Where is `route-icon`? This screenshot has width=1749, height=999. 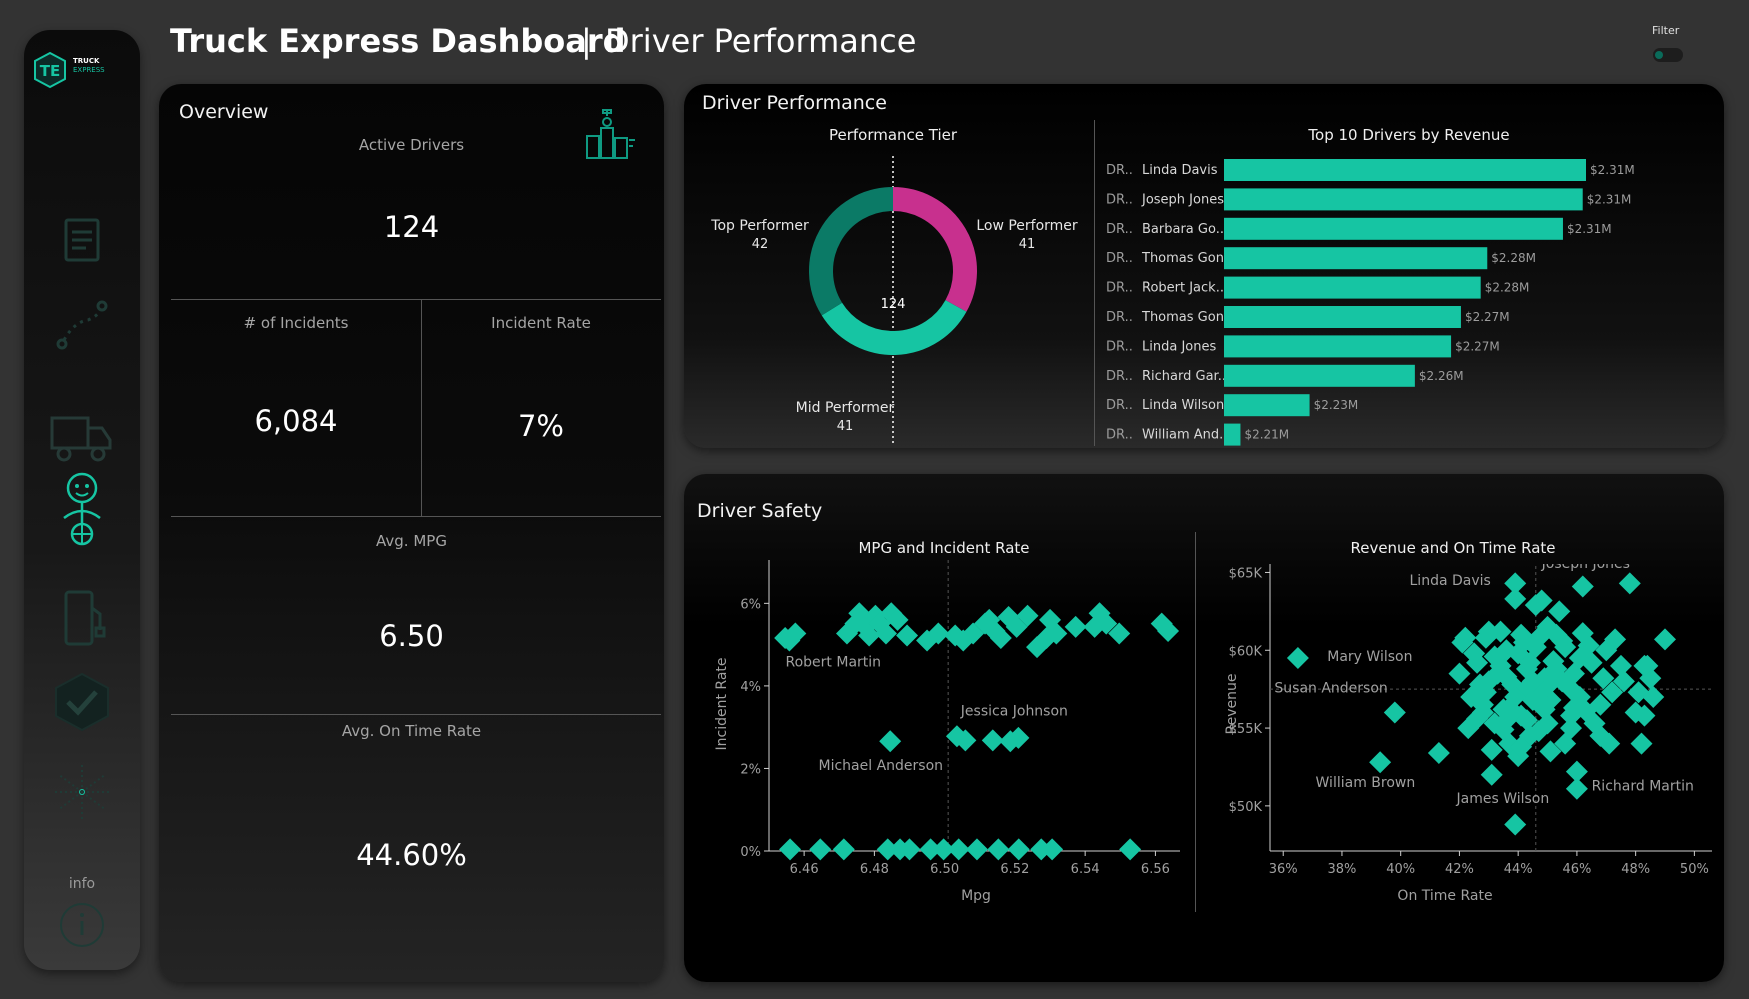
route-icon is located at coordinates (82, 324).